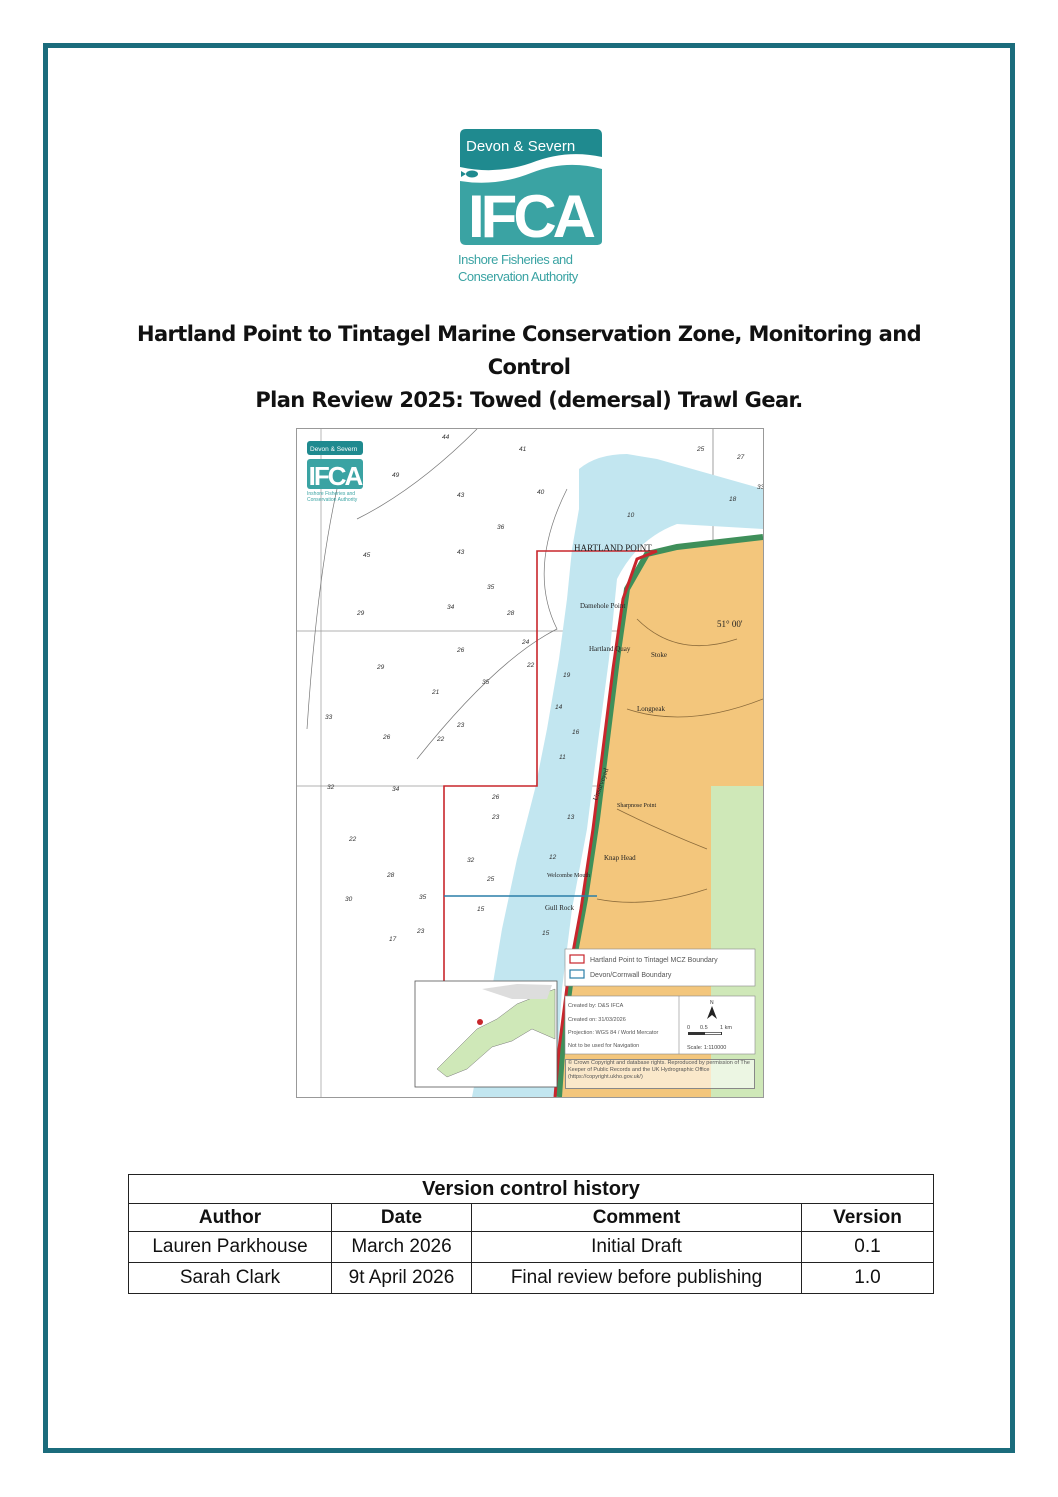 The image size is (1058, 1497). What do you see at coordinates (559, 707) in the screenshot?
I see `depth-sounding: 14` at bounding box center [559, 707].